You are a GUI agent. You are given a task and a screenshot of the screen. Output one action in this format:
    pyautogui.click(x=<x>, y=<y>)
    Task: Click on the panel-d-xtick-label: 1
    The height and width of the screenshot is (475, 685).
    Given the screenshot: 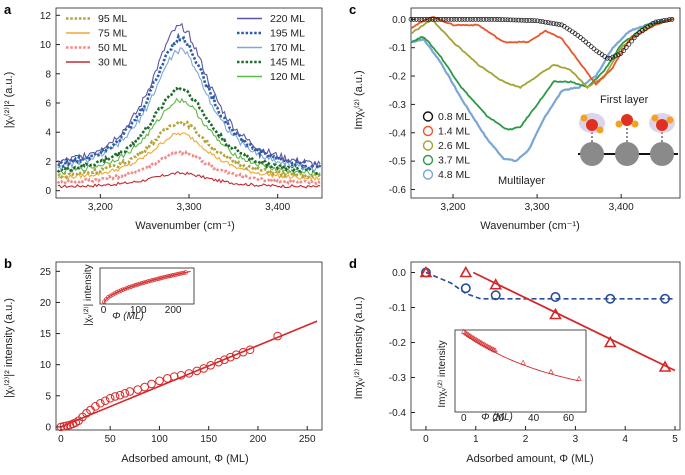 What is the action you would take?
    pyautogui.click(x=476, y=439)
    